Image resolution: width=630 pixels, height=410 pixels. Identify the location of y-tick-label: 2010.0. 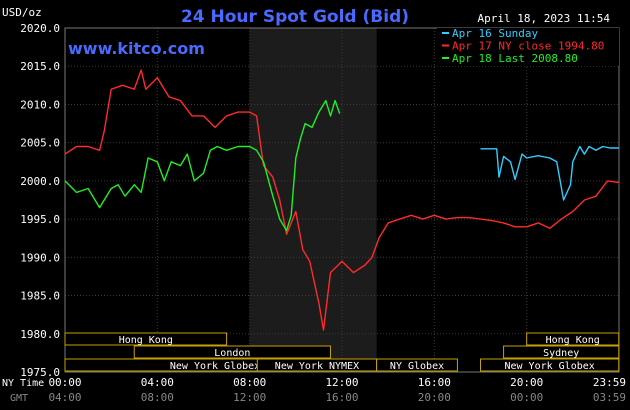
(40, 104).